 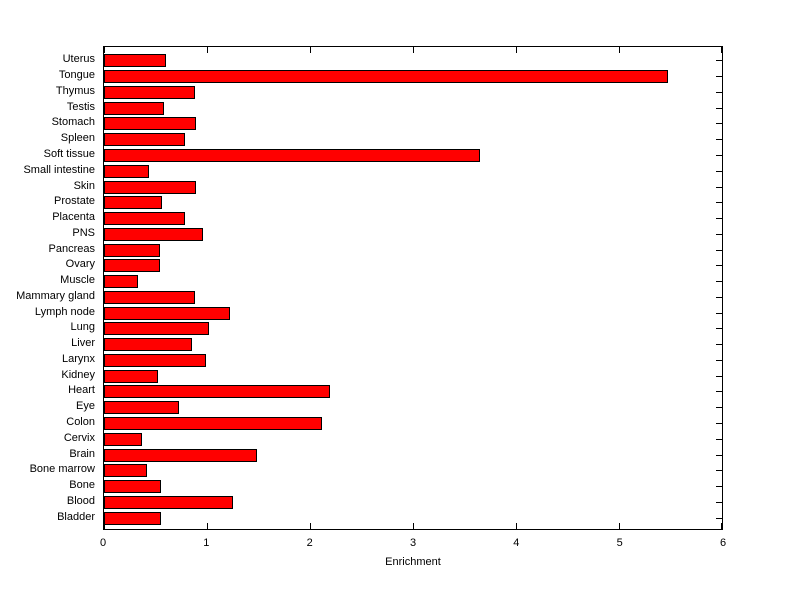 What do you see at coordinates (619, 543) in the screenshot?
I see `x-tick-label: 5` at bounding box center [619, 543].